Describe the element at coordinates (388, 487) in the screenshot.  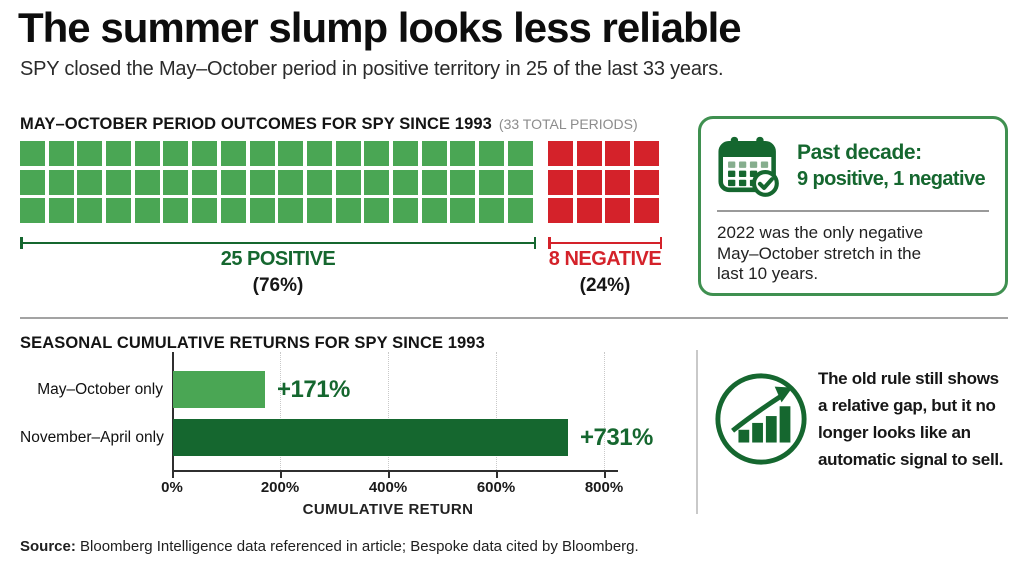
I see `x-tick-label: 400%` at that location.